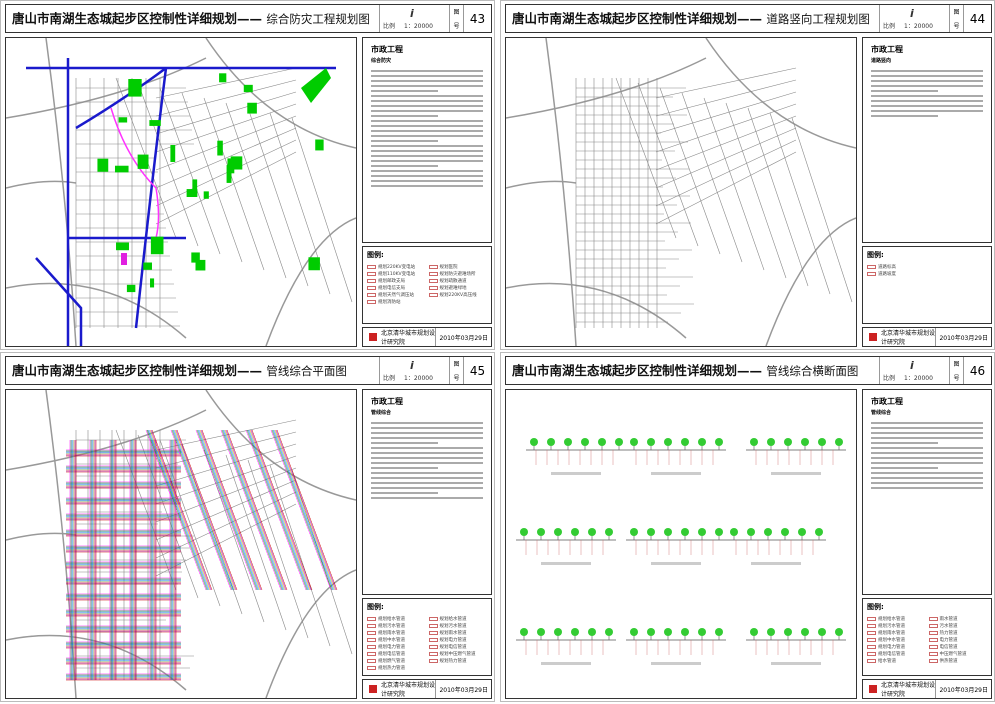 The height and width of the screenshot is (704, 995). Describe the element at coordinates (927, 285) in the screenshot. I see `legend: 图例: 道路标高 道路坡度` at that location.